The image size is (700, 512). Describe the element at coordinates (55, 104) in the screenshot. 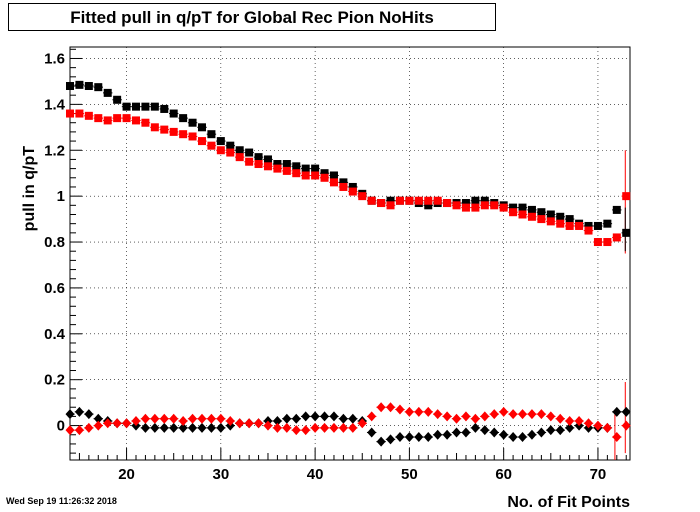

I see `y-tick-label: 1.4` at that location.